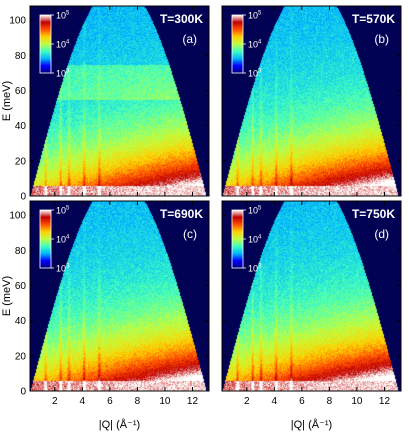 This screenshot has height=435, width=409. I want to click on panel-label: (c), so click(190, 234).